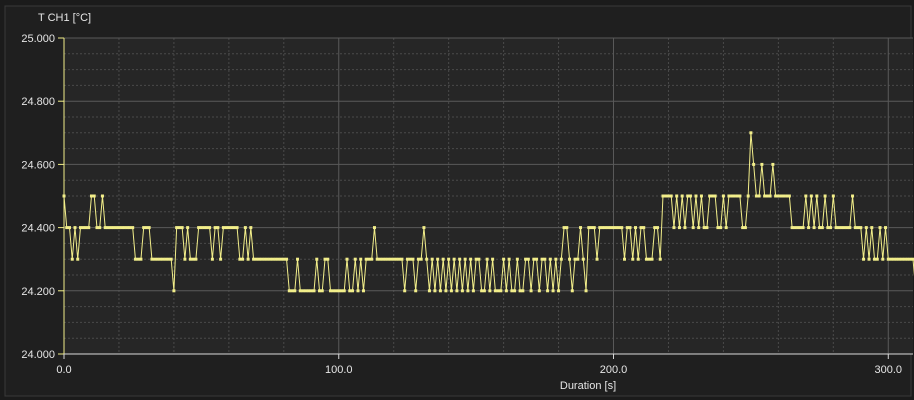  I want to click on x-tick-label: 300.0, so click(889, 370).